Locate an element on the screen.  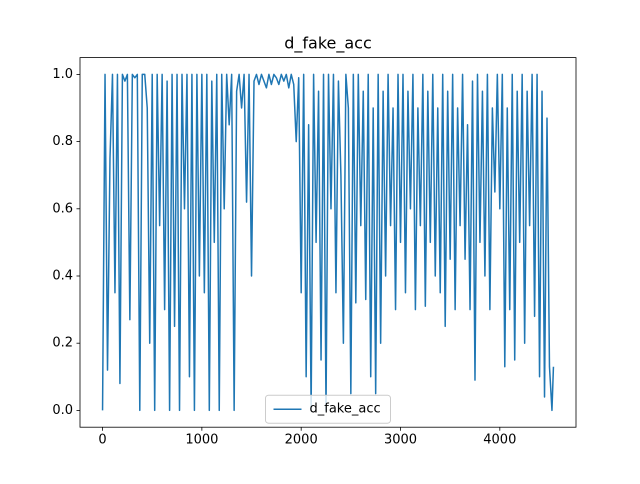
x-tick-label: 4000 is located at coordinates (499, 440).